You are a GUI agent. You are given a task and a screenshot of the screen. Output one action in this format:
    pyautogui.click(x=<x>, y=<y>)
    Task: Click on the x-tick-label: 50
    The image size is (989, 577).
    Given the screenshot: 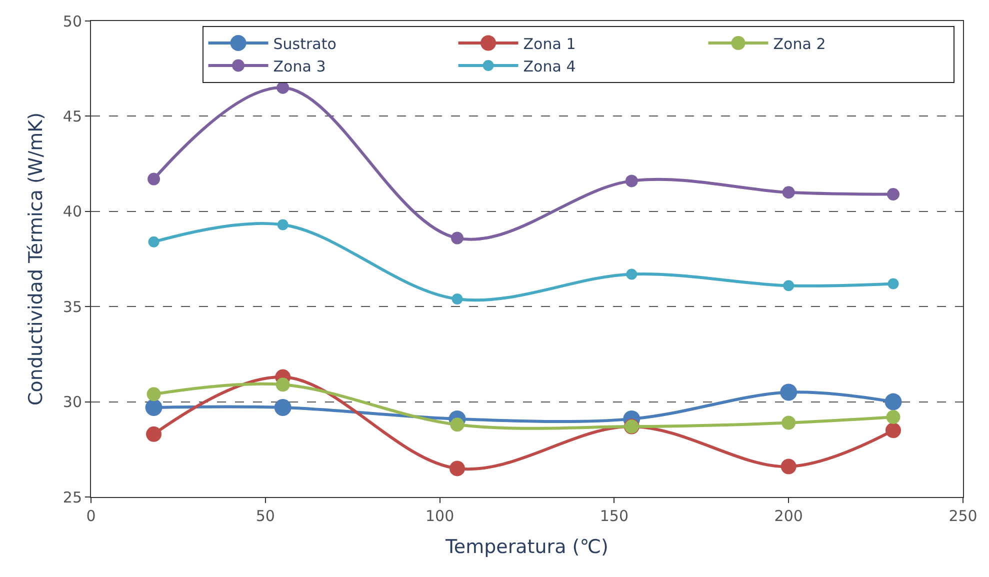 What is the action you would take?
    pyautogui.click(x=265, y=516)
    